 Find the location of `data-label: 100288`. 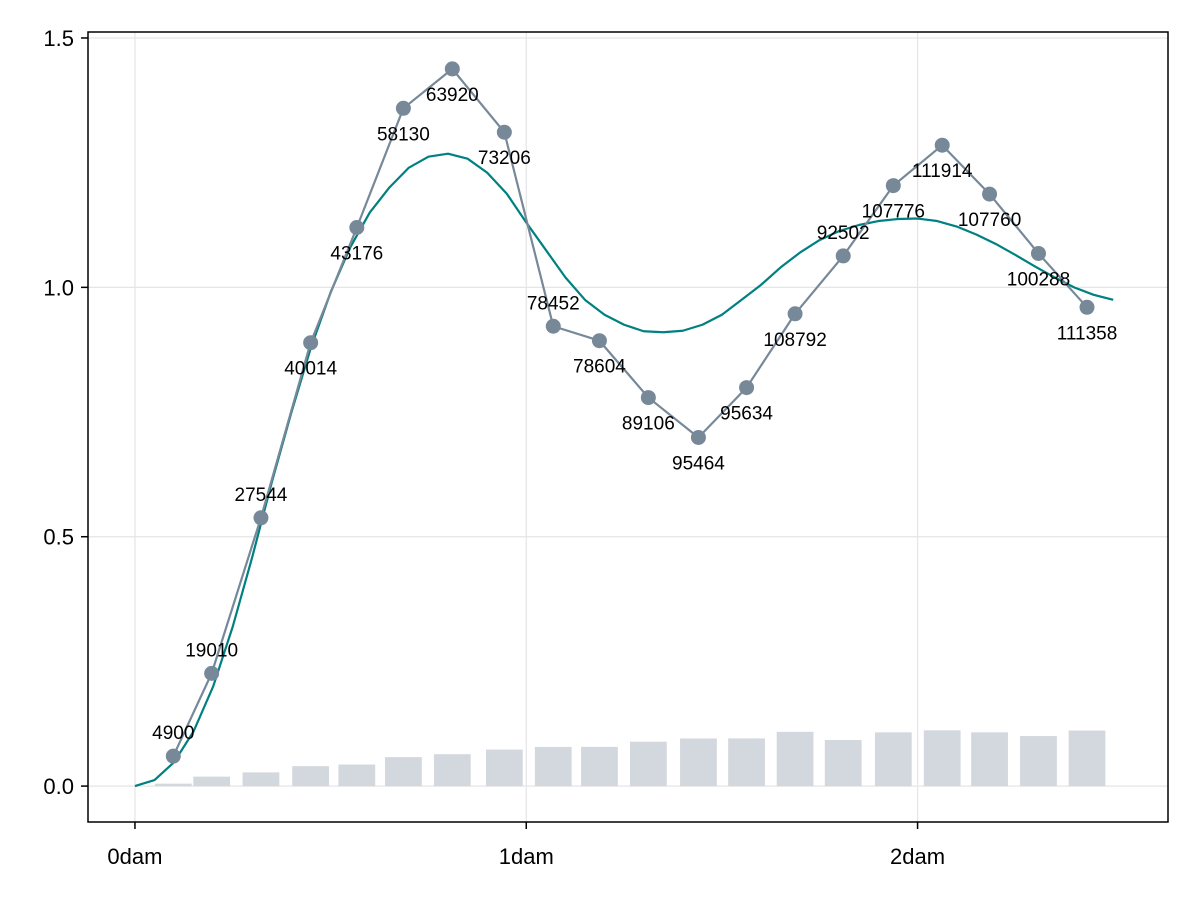

data-label: 100288 is located at coordinates (1038, 279).